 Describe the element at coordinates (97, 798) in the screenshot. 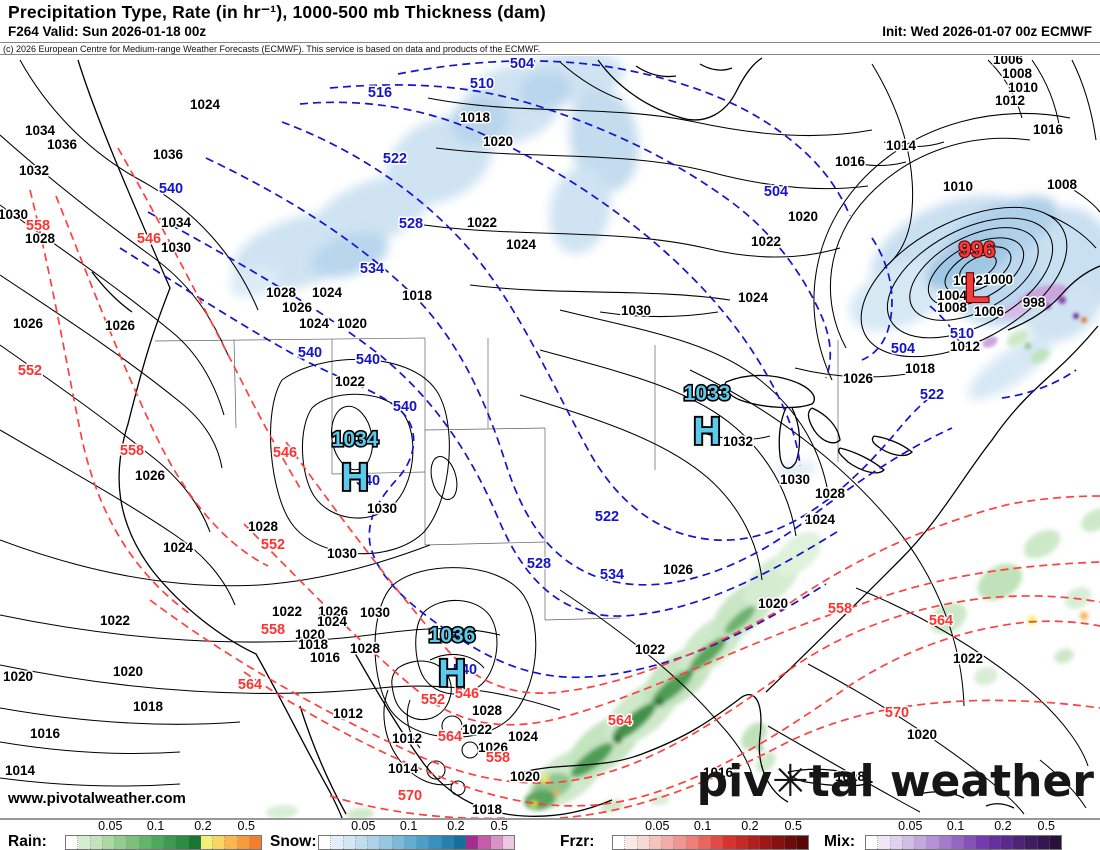

I see `website-link: www.pivotalweather.com` at that location.